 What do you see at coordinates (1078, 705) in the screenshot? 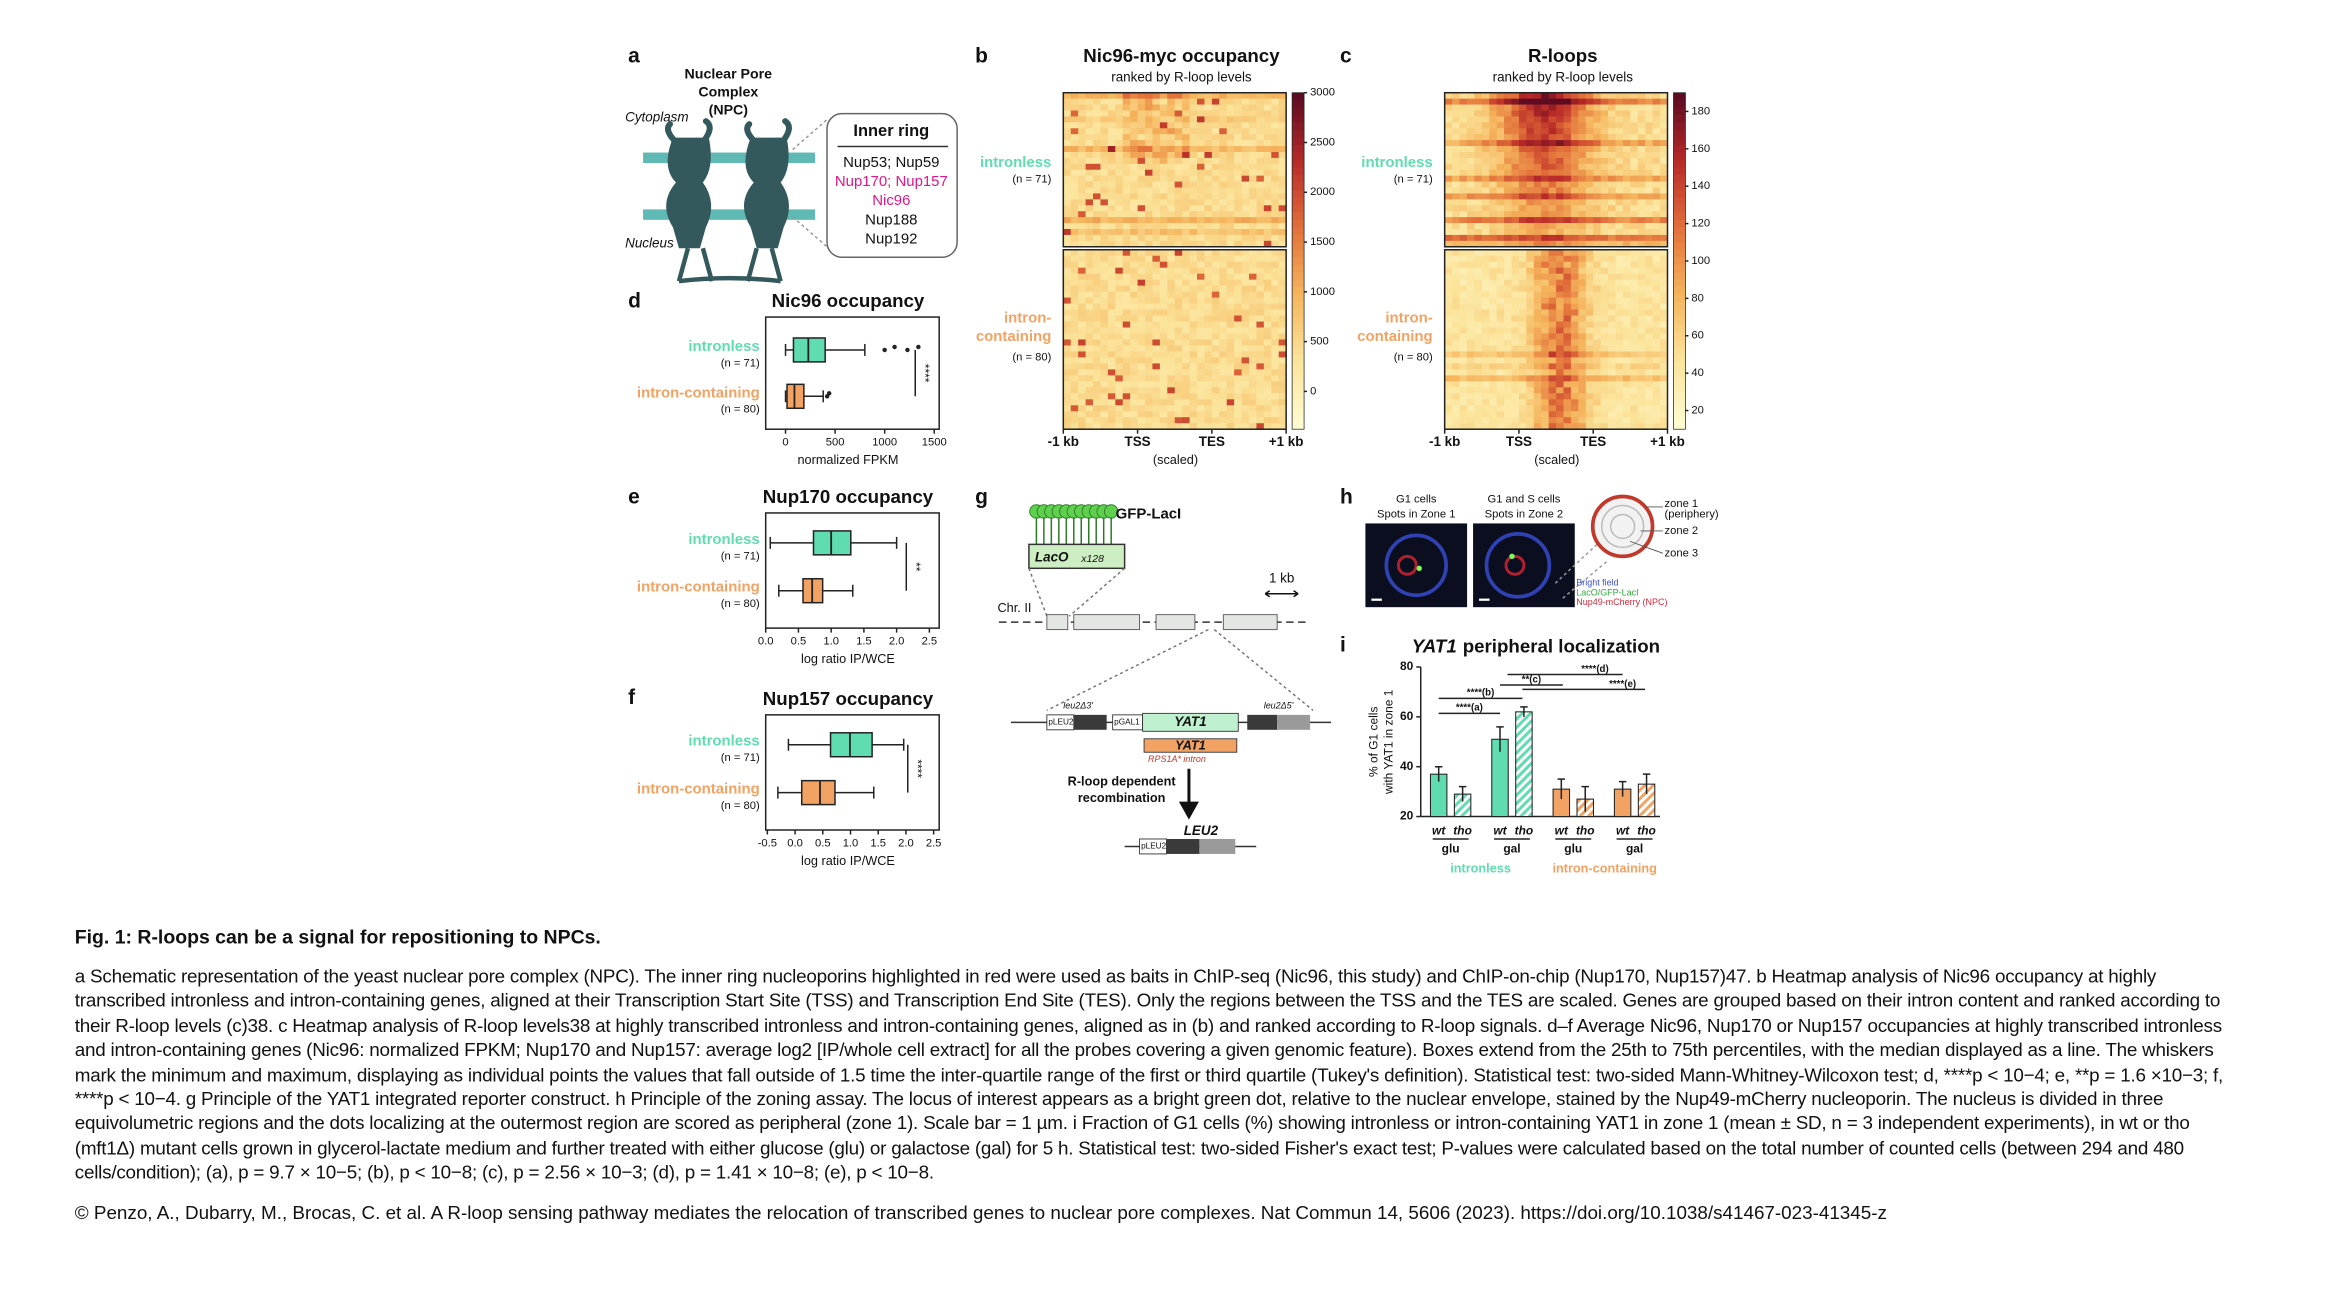
I see `element-label: leu2Δ3'` at bounding box center [1078, 705].